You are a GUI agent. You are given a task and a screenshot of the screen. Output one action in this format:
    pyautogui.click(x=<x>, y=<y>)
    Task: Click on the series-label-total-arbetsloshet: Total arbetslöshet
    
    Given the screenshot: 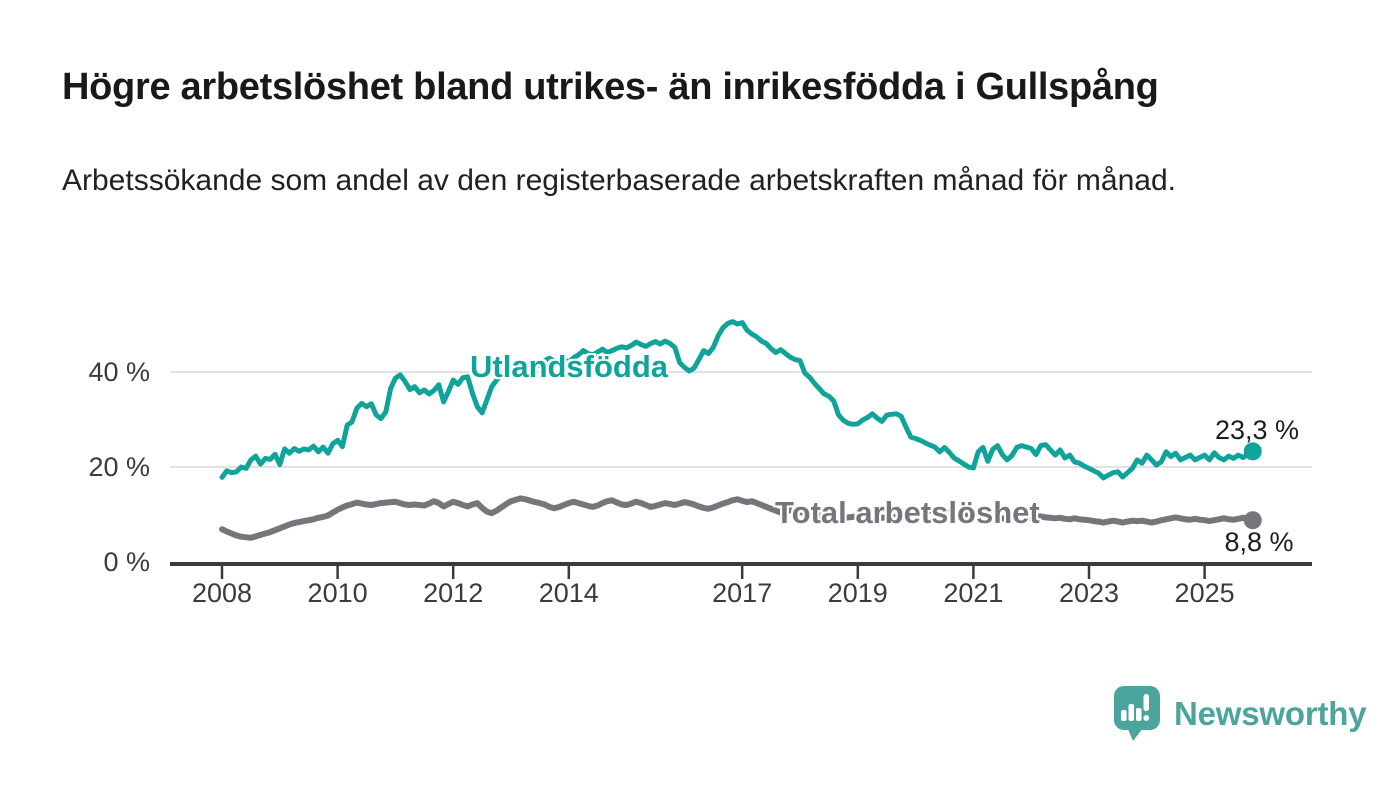 What is the action you would take?
    pyautogui.click(x=907, y=512)
    